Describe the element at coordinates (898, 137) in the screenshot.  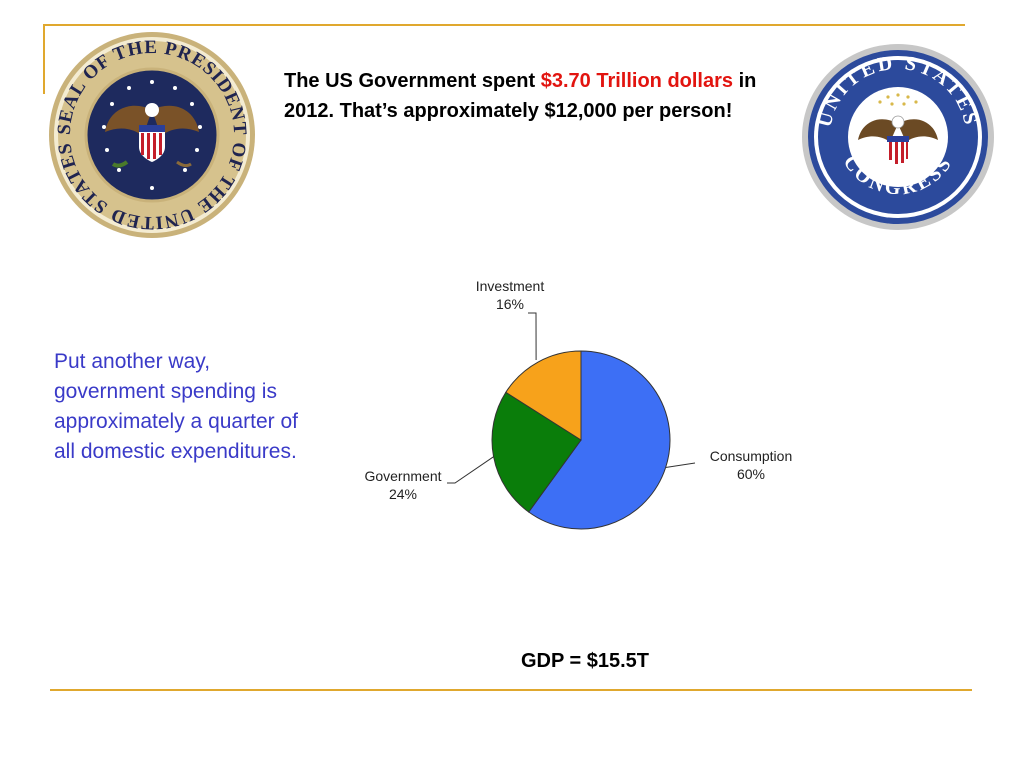
I see `congress-seal-icon: UNITED STATES CONGRESS` at that location.